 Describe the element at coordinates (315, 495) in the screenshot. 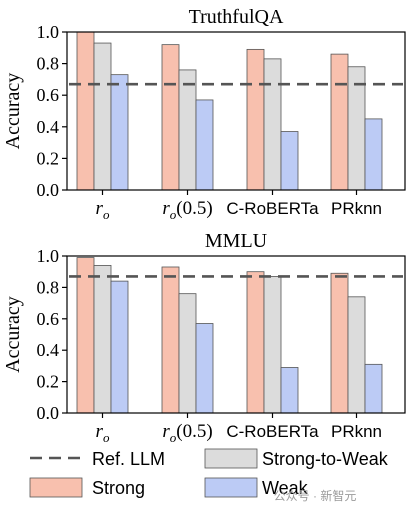

I see `watermark: 公众号 · 新智元` at that location.